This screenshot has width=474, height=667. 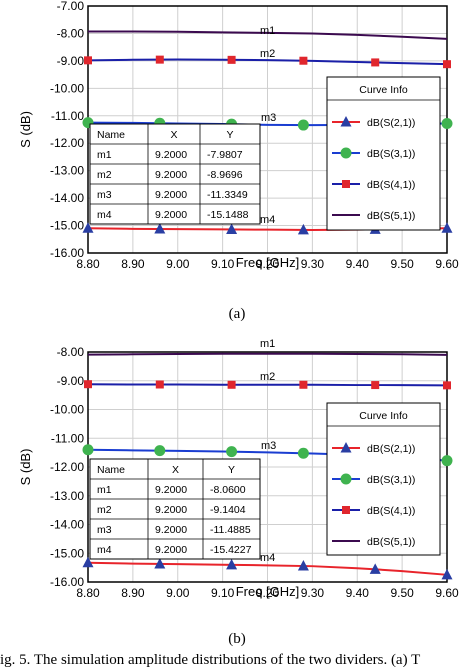 What do you see at coordinates (267, 31) in the screenshot?
I see `marker-label: m1` at bounding box center [267, 31].